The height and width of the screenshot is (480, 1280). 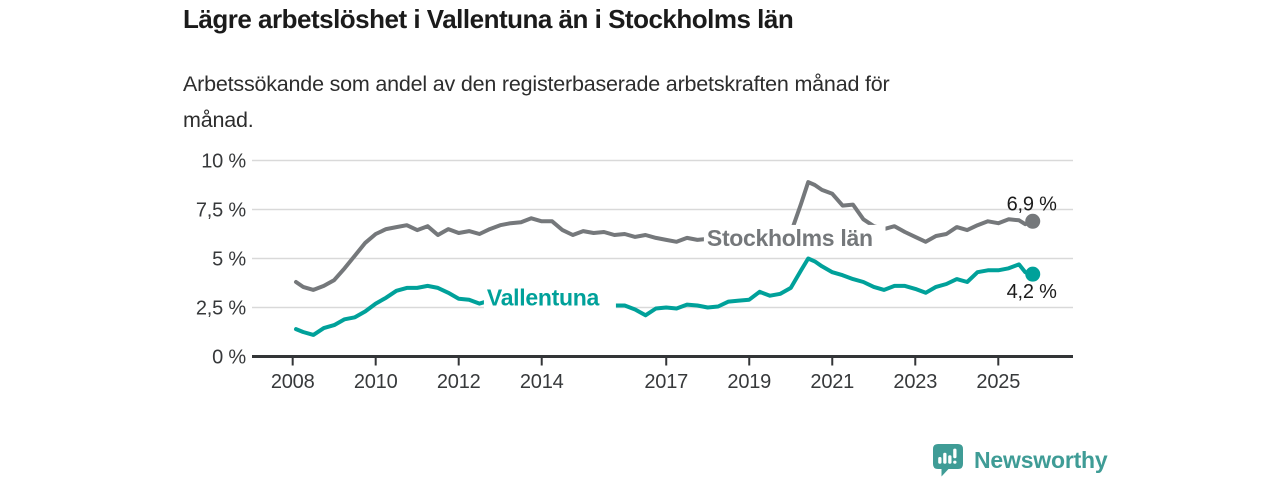 I want to click on newsworthy-logo: Newsworthy, so click(x=1020, y=460).